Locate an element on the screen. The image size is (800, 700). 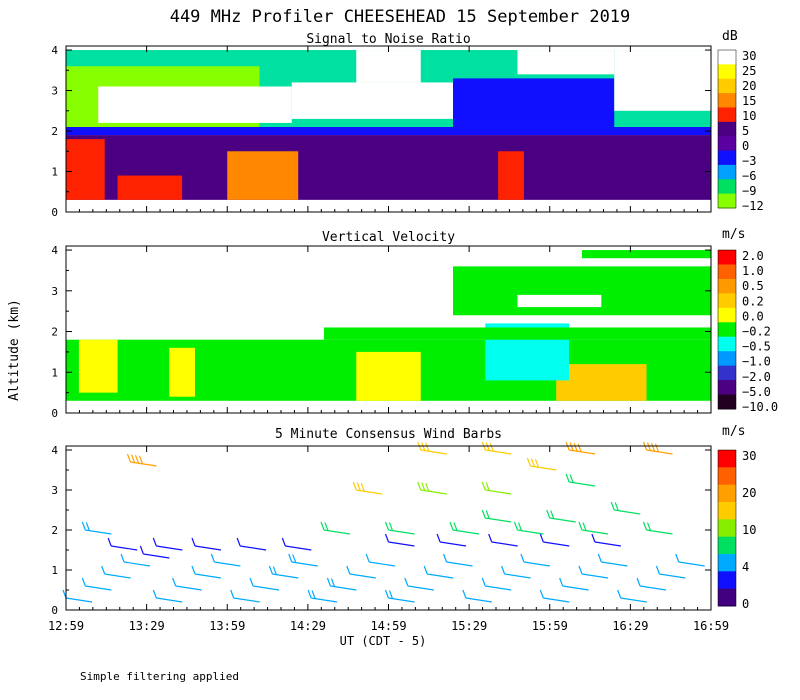
y-tick-label: 4 is located at coordinates (54, 250).